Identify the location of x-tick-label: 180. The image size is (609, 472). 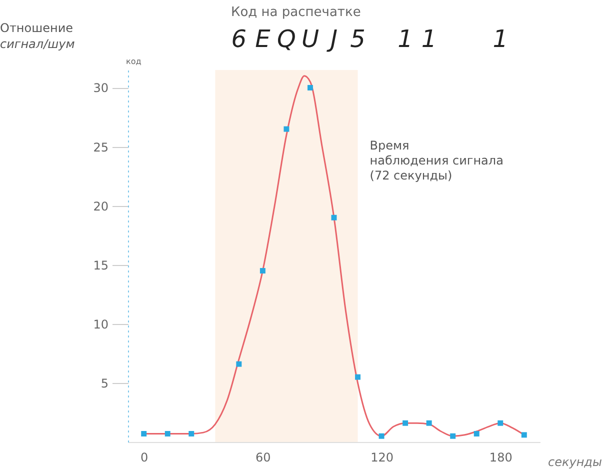
(500, 457).